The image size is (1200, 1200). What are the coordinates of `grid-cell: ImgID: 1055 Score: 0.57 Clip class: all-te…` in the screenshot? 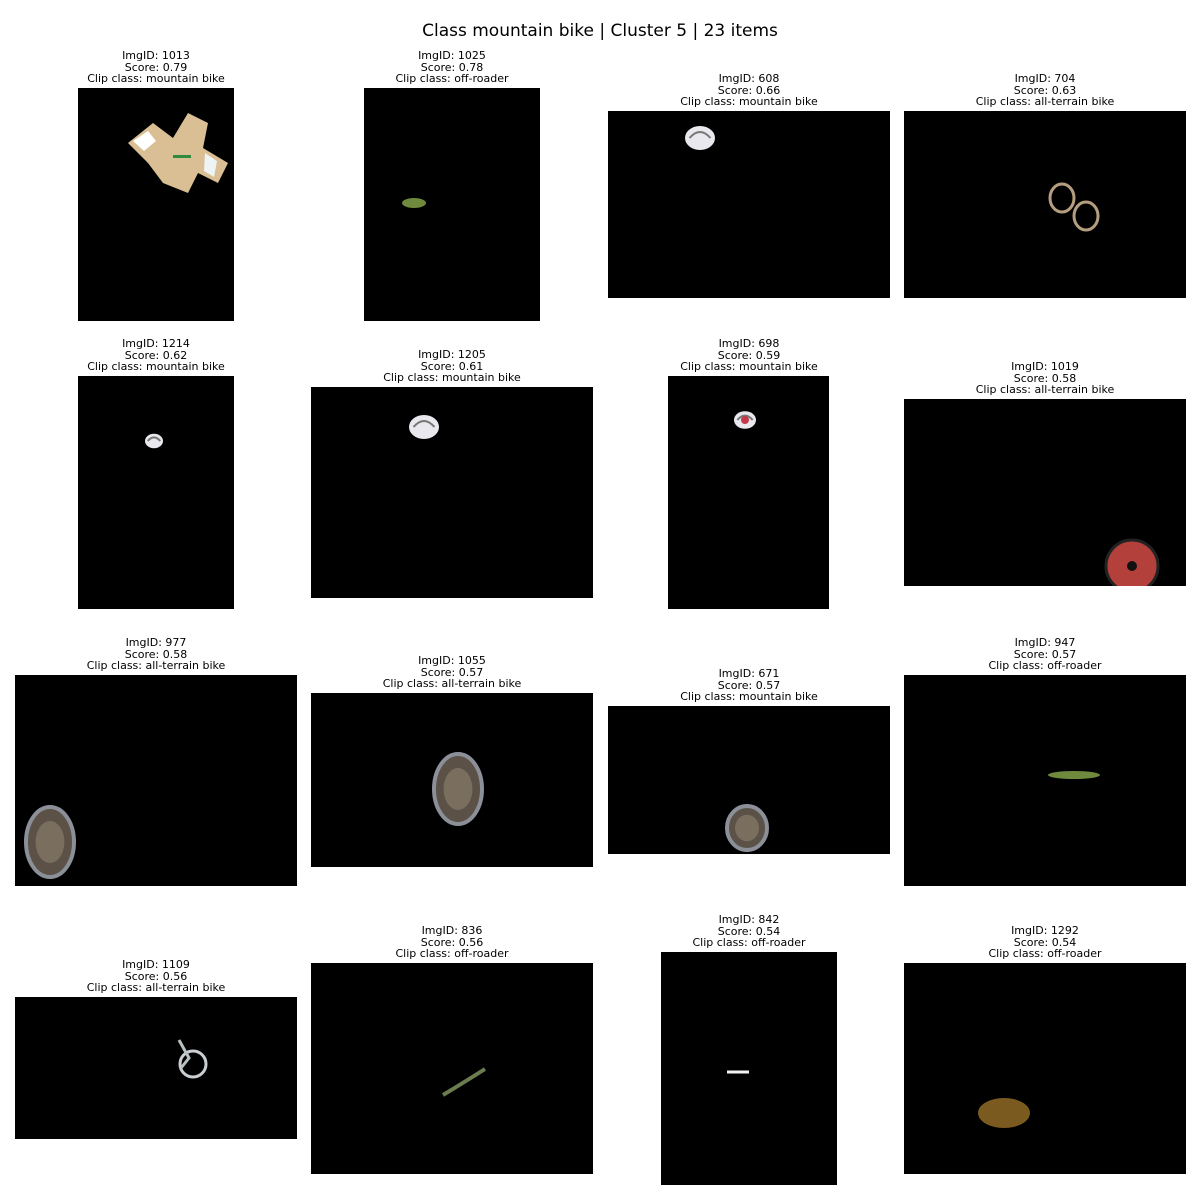 It's located at (452, 759).